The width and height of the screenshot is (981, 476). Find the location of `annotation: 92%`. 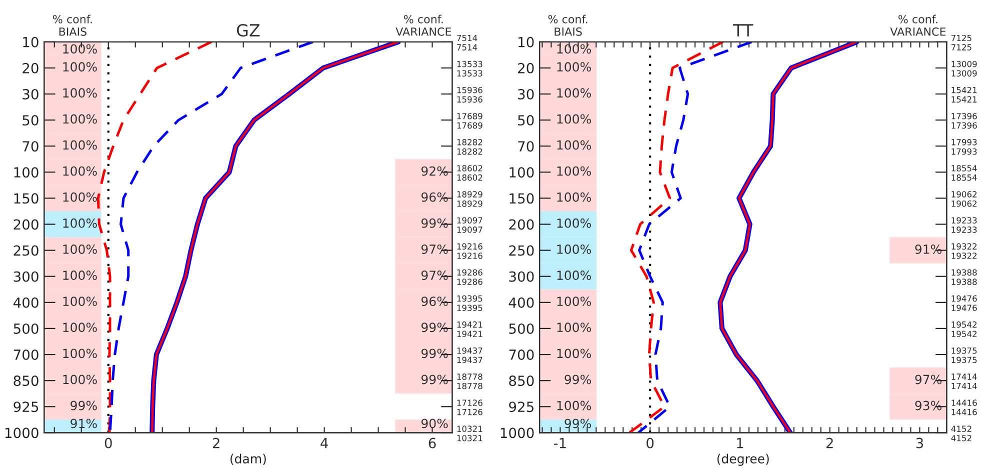

annotation: 92% is located at coordinates (434, 171).